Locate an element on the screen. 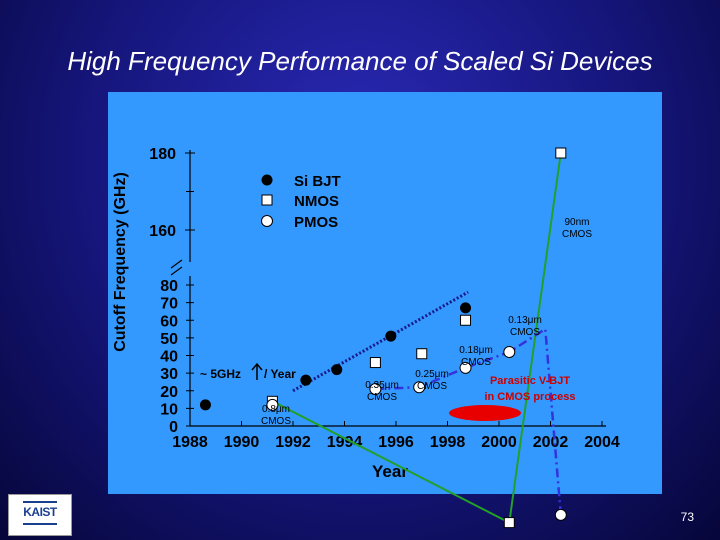 This screenshot has width=720, height=540. x-tick-label: 1996 is located at coordinates (396, 442).